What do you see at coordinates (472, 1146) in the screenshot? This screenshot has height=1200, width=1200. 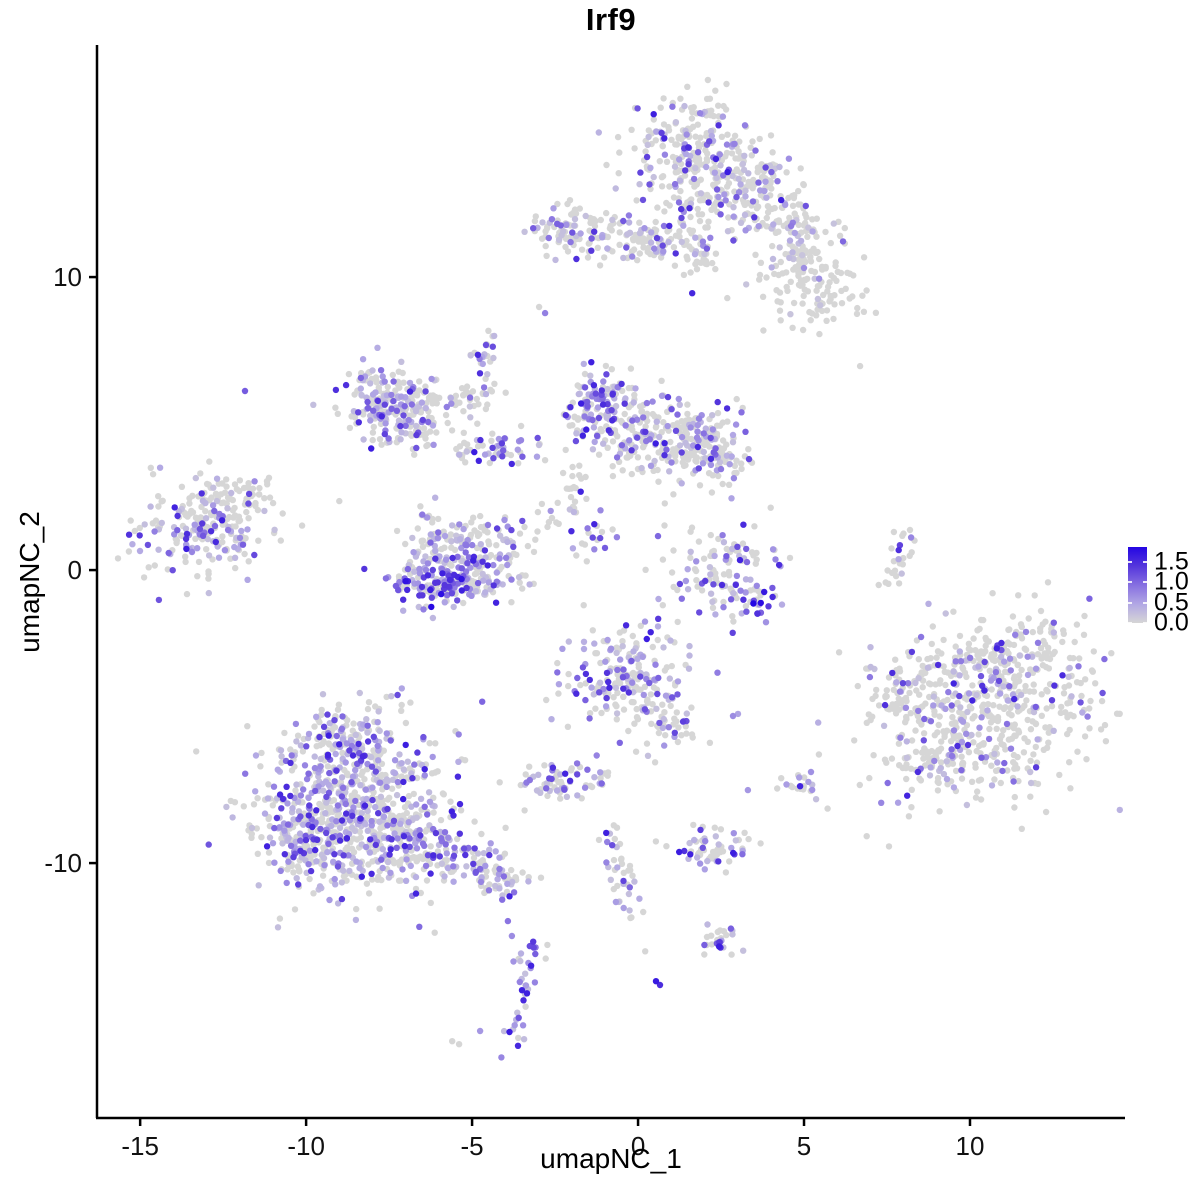 I see `svg-text: -5` at bounding box center [472, 1146].